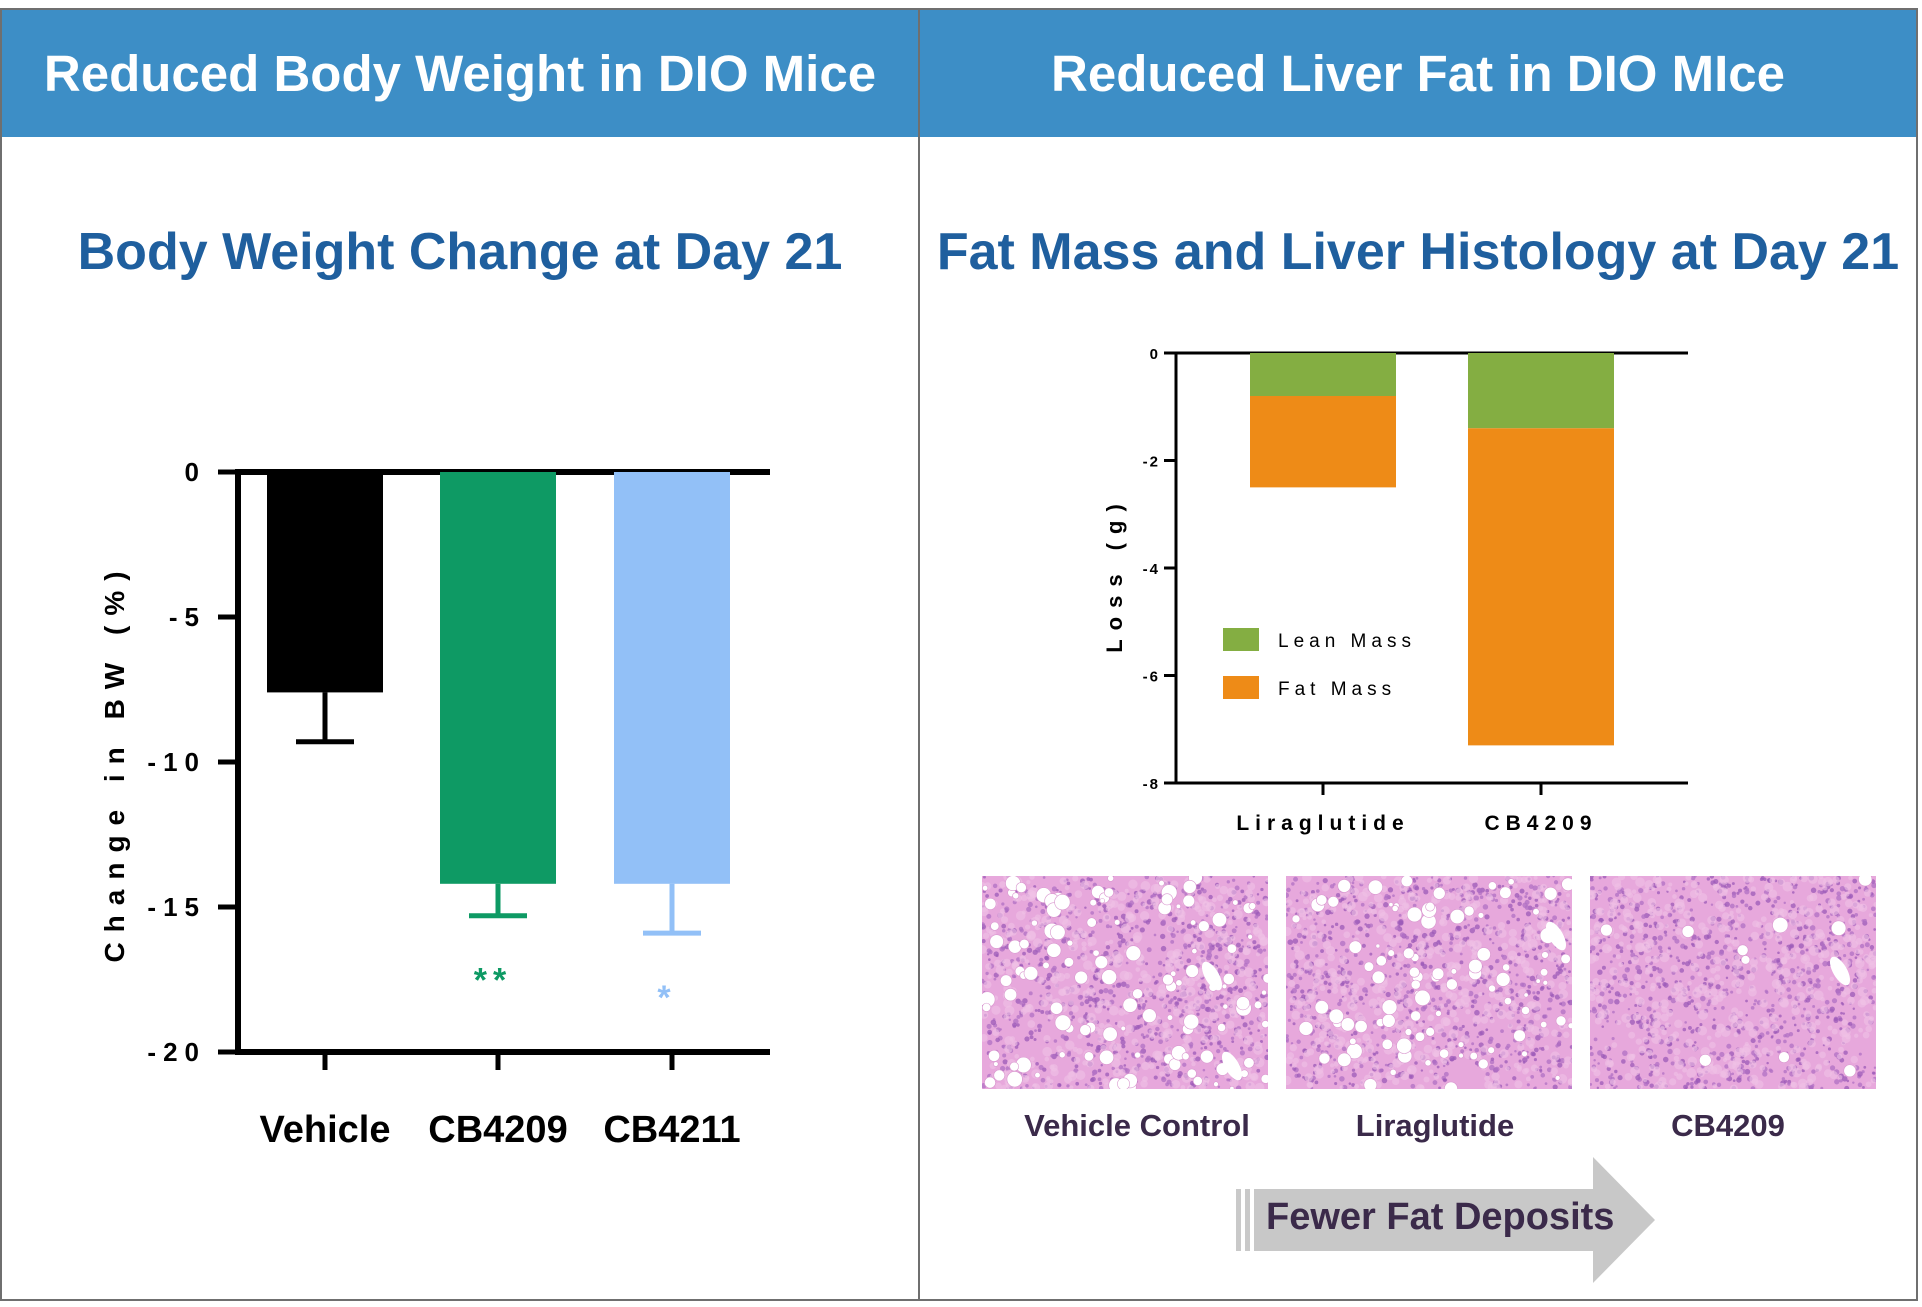  I want to click on y-axis-label: Loss (g), so click(1114, 574).